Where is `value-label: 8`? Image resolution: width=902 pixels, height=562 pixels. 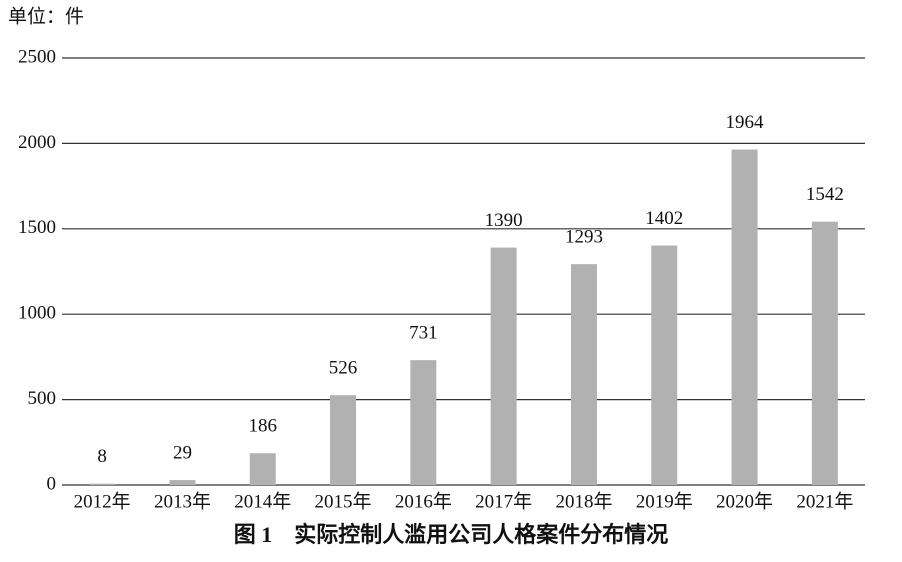 value-label: 8 is located at coordinates (102, 456).